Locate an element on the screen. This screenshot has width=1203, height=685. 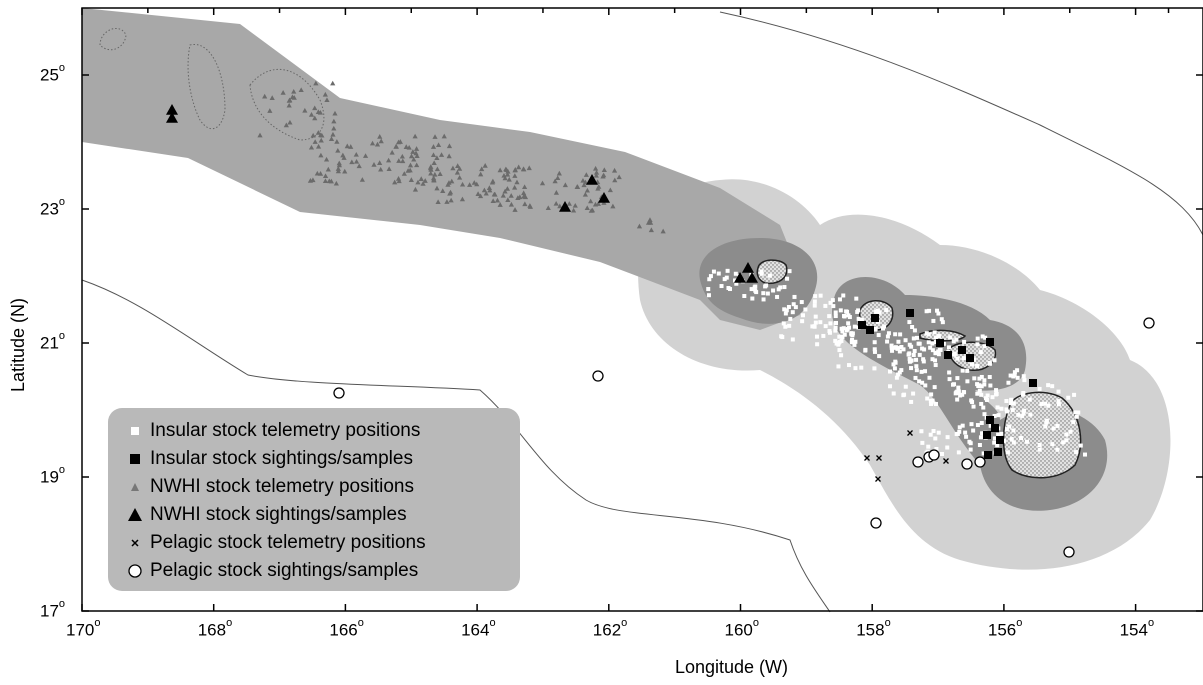
x-tick-label: 164o is located at coordinates (478, 628).